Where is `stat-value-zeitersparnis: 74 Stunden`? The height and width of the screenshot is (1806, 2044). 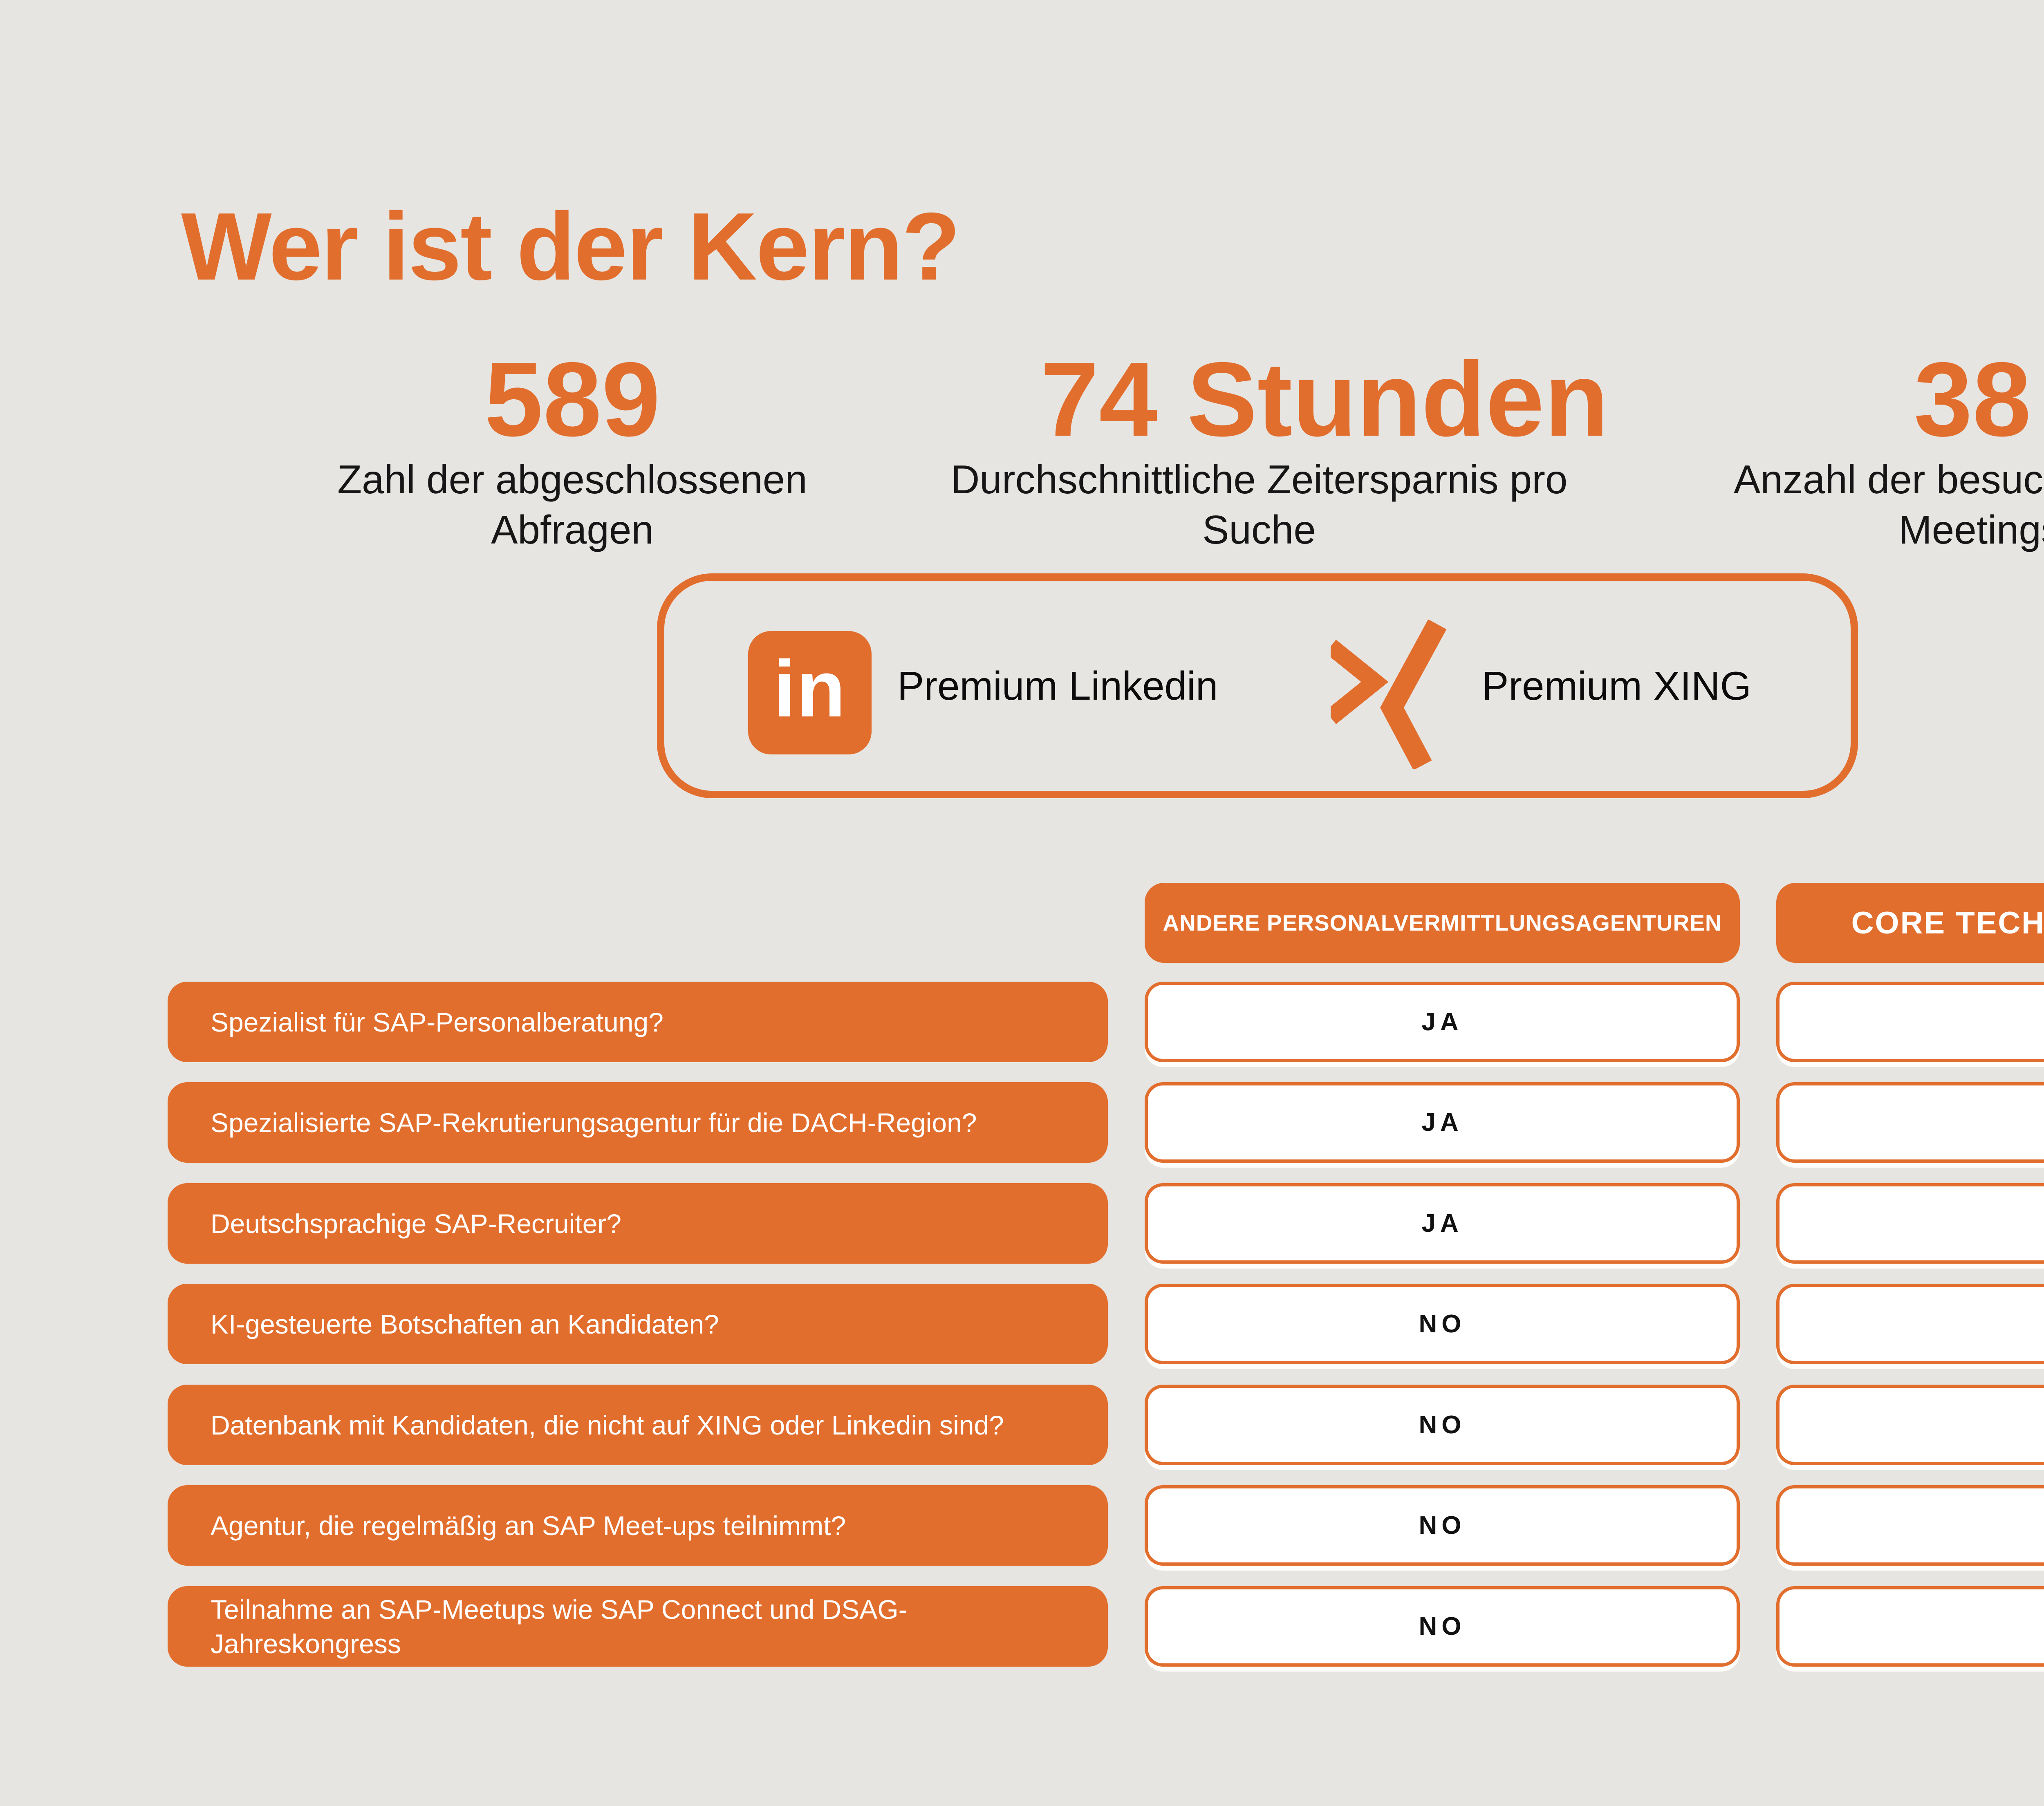 stat-value-zeitersparnis: 74 Stunden is located at coordinates (1325, 399).